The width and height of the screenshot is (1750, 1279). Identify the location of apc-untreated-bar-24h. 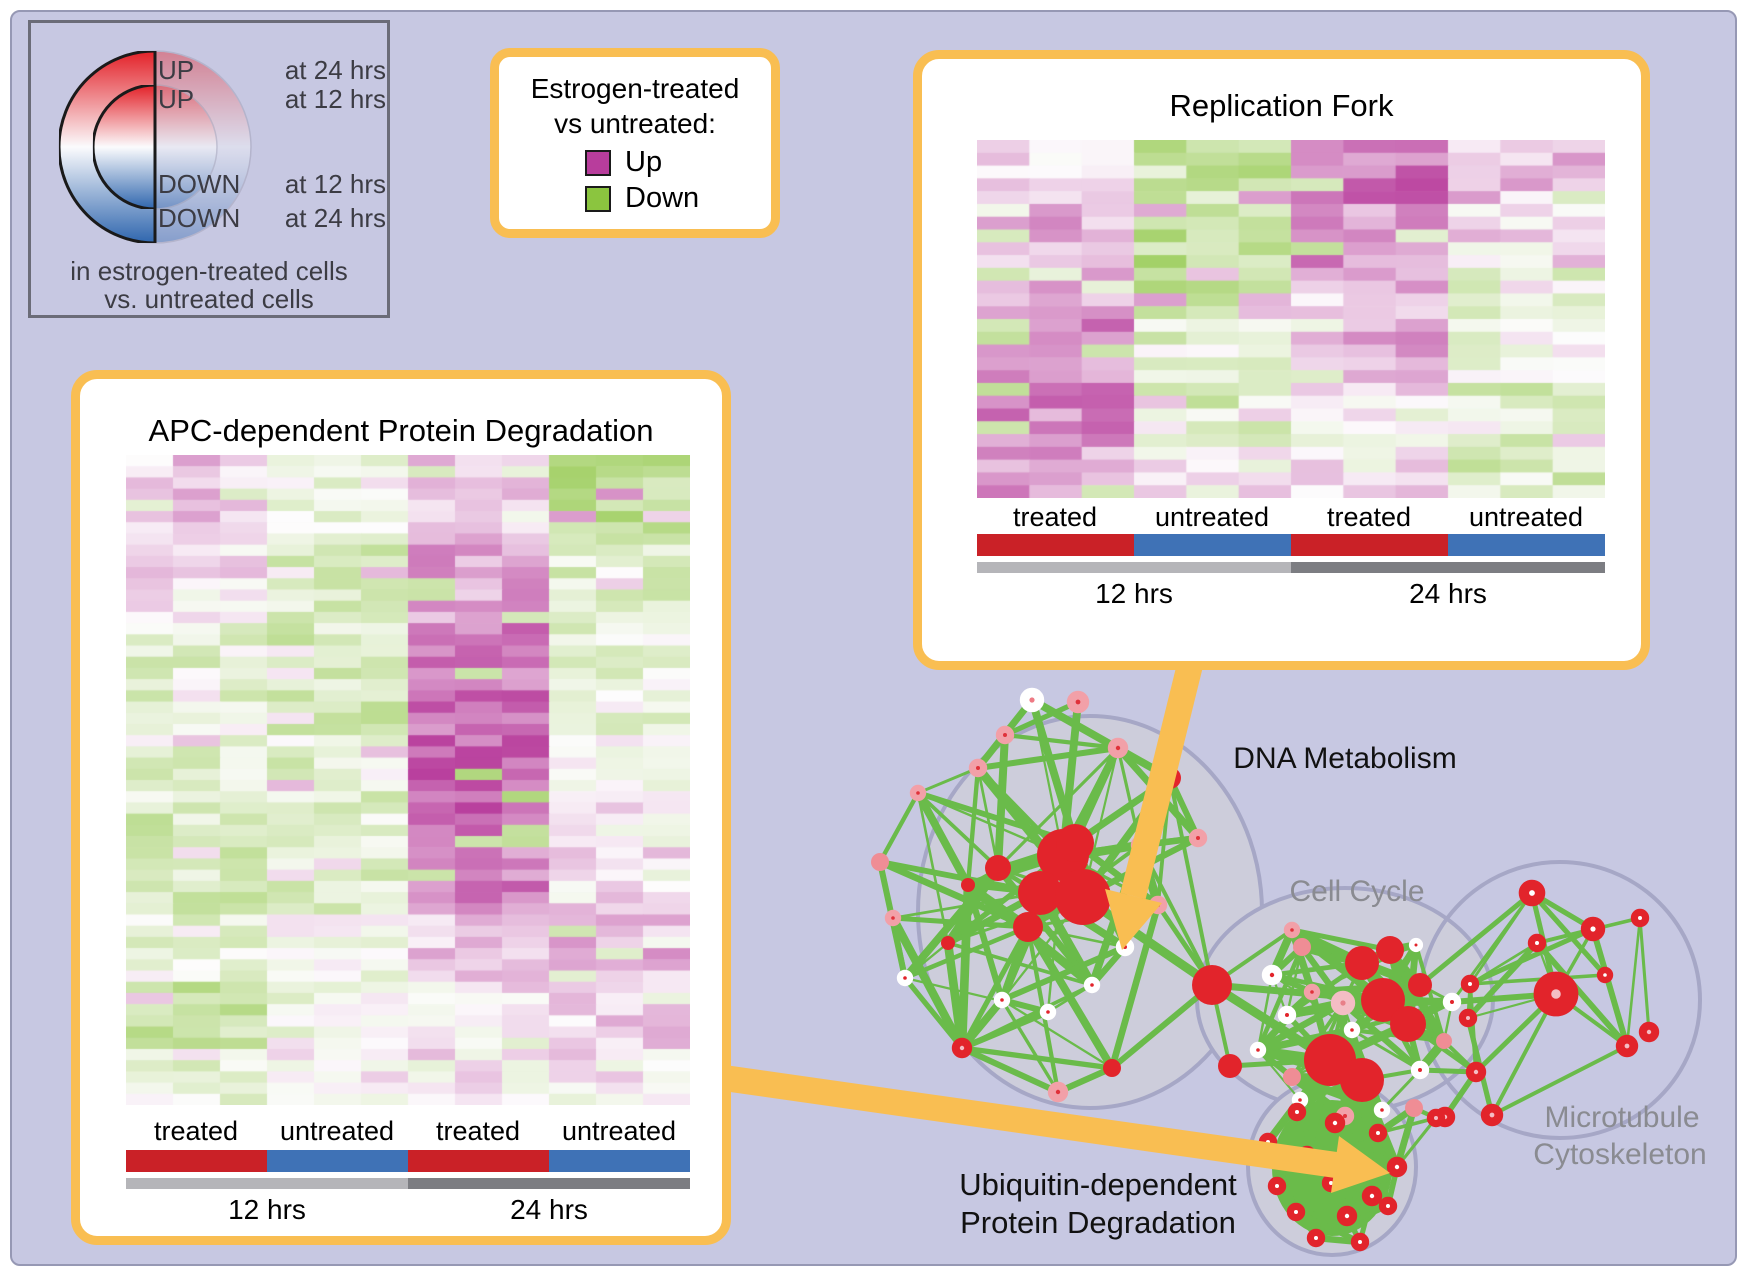
(619, 1161).